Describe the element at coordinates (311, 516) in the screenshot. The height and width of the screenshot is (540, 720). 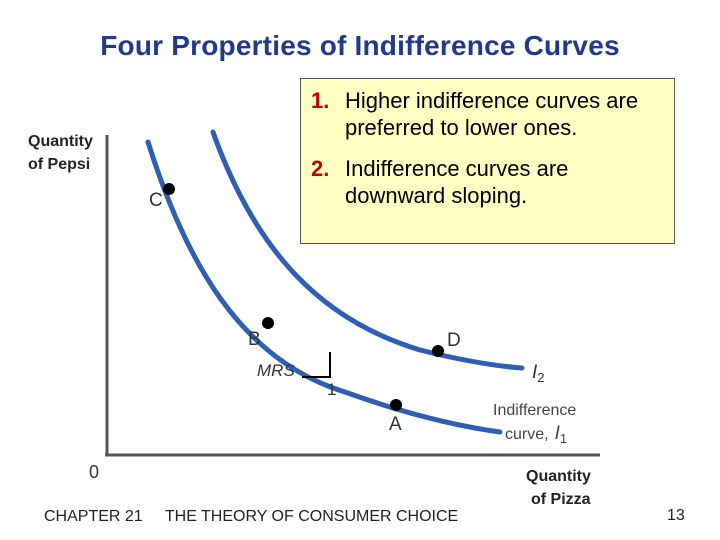
I see `footer-chapter-title: THE THEORY OF CONSUMER CHOICE` at that location.